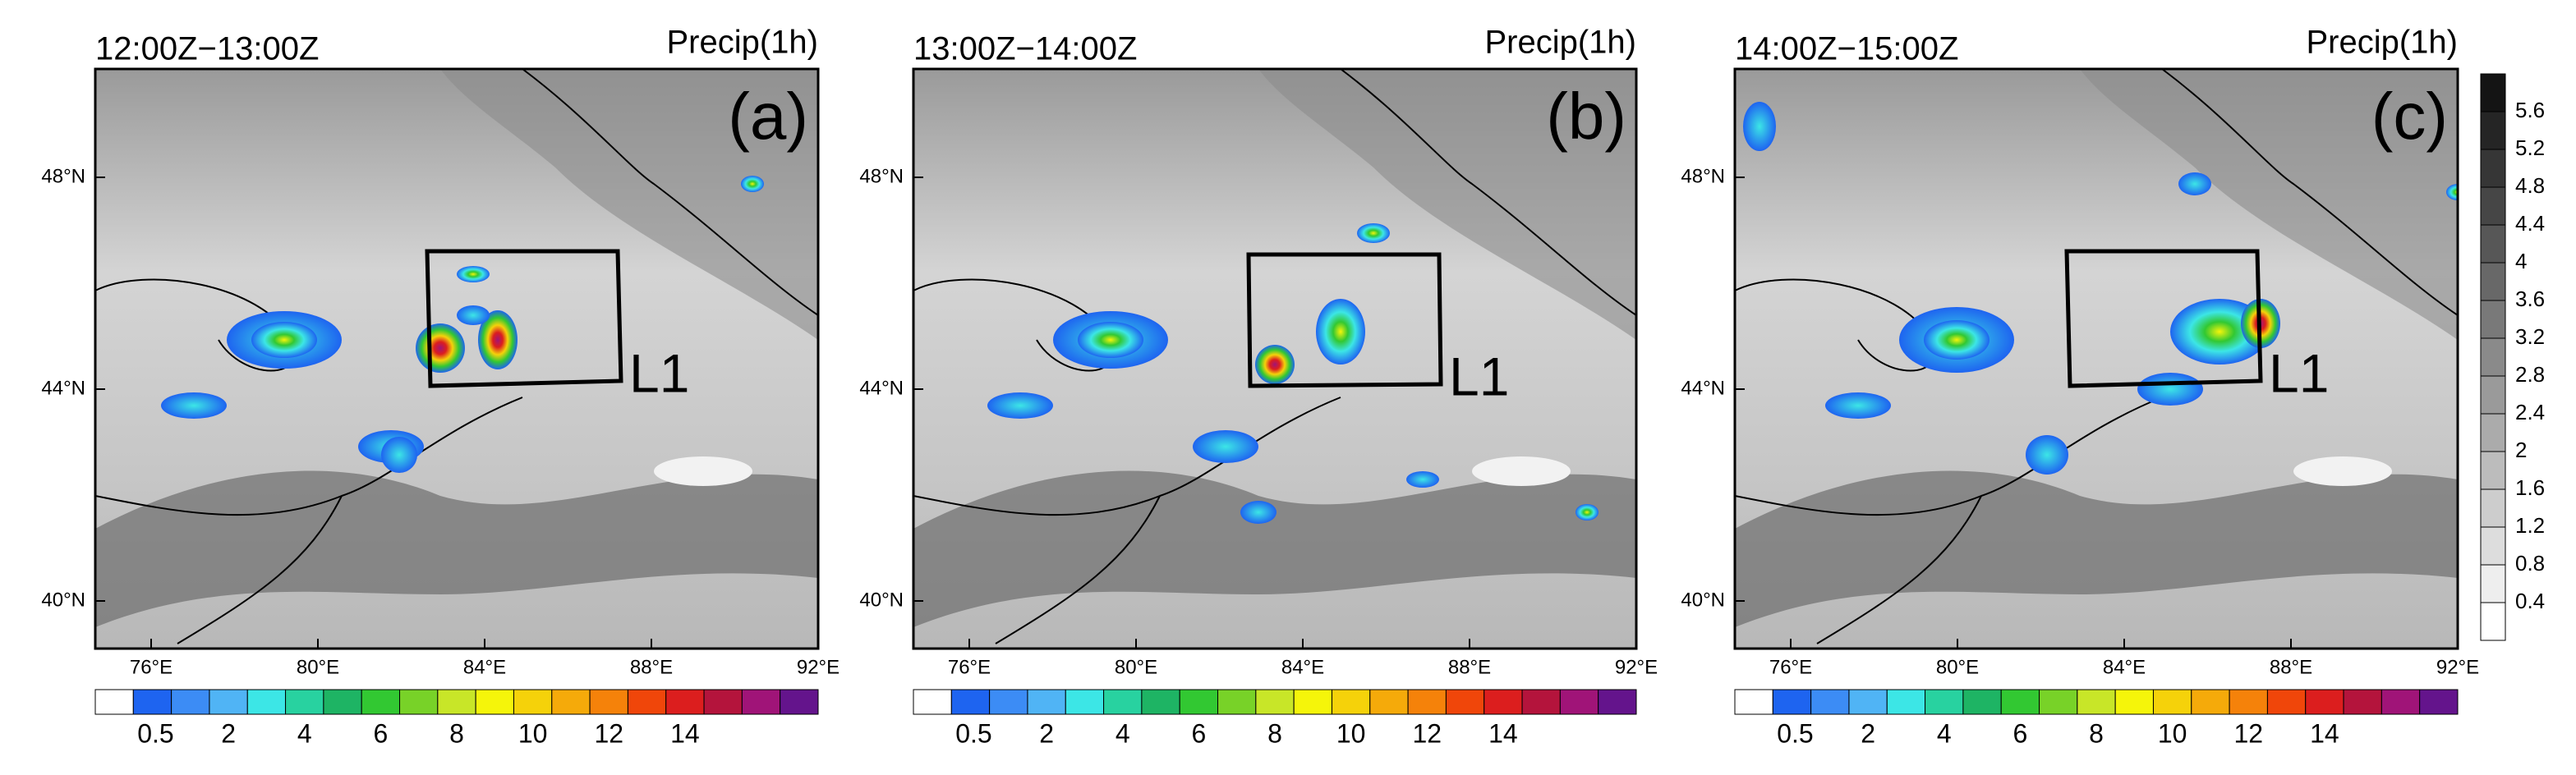 The width and height of the screenshot is (2576, 775). Describe the element at coordinates (2096, 733) in the screenshot. I see `colorbar-label: 8` at that location.